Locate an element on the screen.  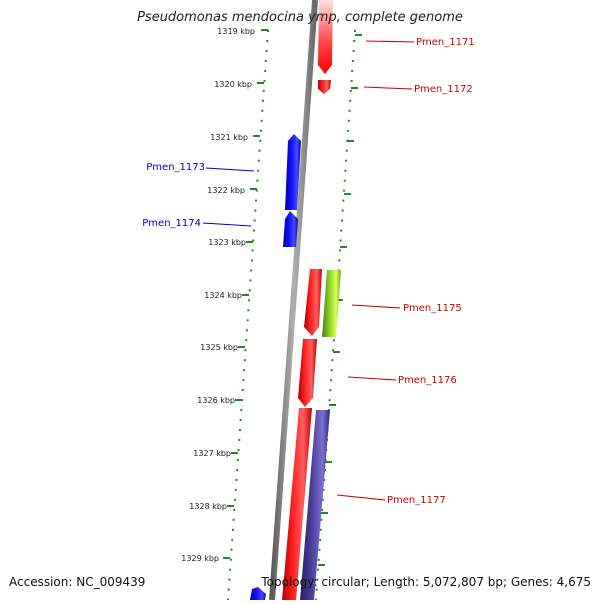
accession-text: Accession: NC_009439 is located at coordinates (77, 582).